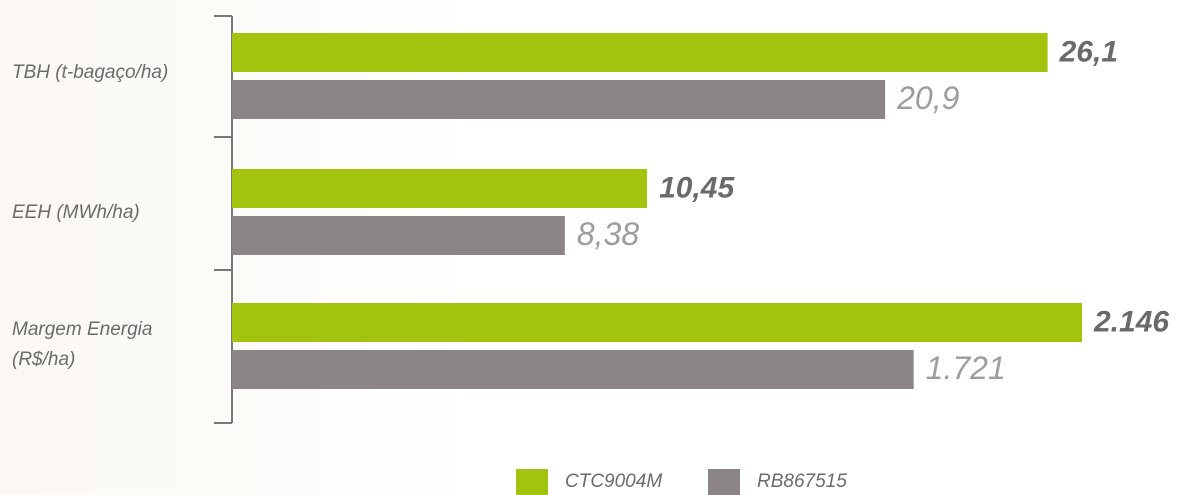 The image size is (1204, 495). I want to click on legend-label: RB867515, so click(802, 481).